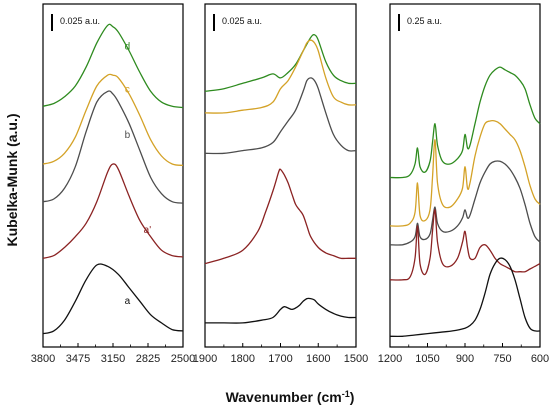  I want to click on x-axis-title-main: Wavenumber (cm, so click(284, 397).